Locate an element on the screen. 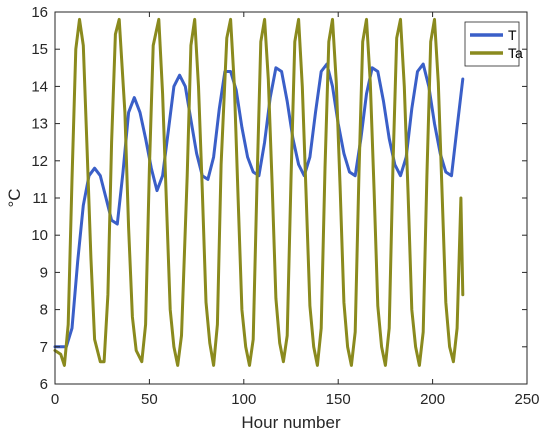  x-tick-label: 150 is located at coordinates (338, 399).